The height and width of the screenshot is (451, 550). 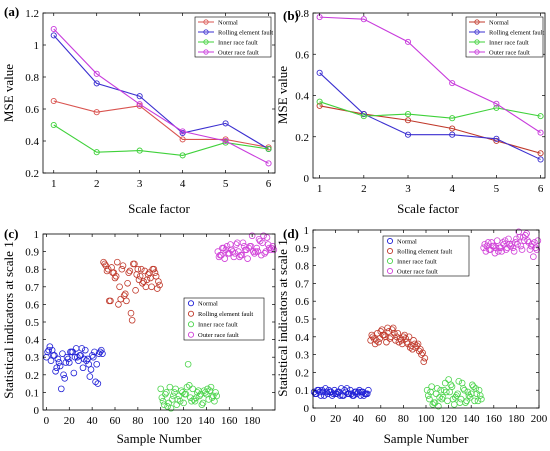 I want to click on x-tick-label: 20, so click(x=336, y=419).